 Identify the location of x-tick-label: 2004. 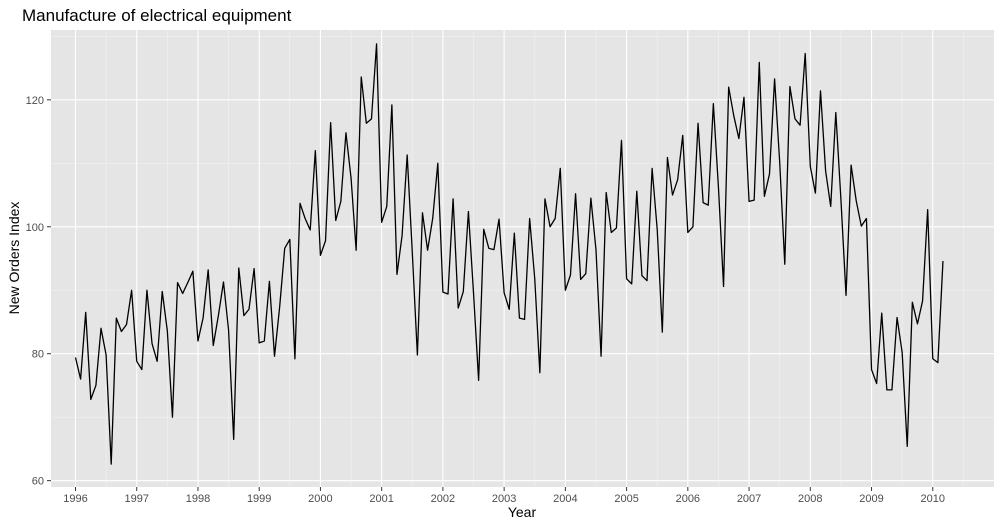
(565, 499).